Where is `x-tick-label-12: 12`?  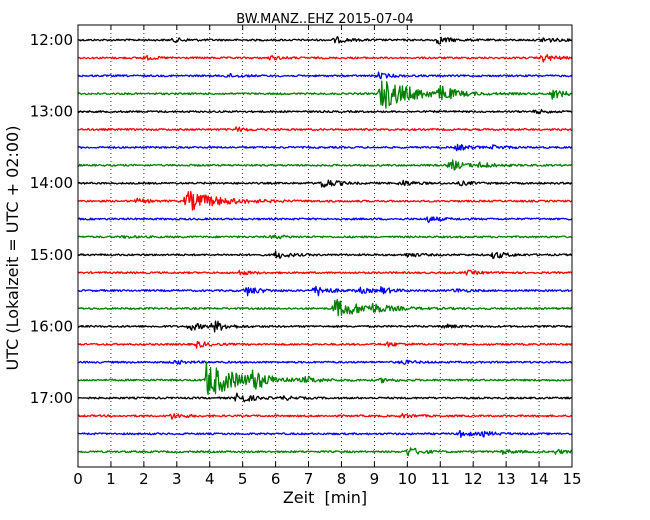 x-tick-label-12: 12 is located at coordinates (473, 479).